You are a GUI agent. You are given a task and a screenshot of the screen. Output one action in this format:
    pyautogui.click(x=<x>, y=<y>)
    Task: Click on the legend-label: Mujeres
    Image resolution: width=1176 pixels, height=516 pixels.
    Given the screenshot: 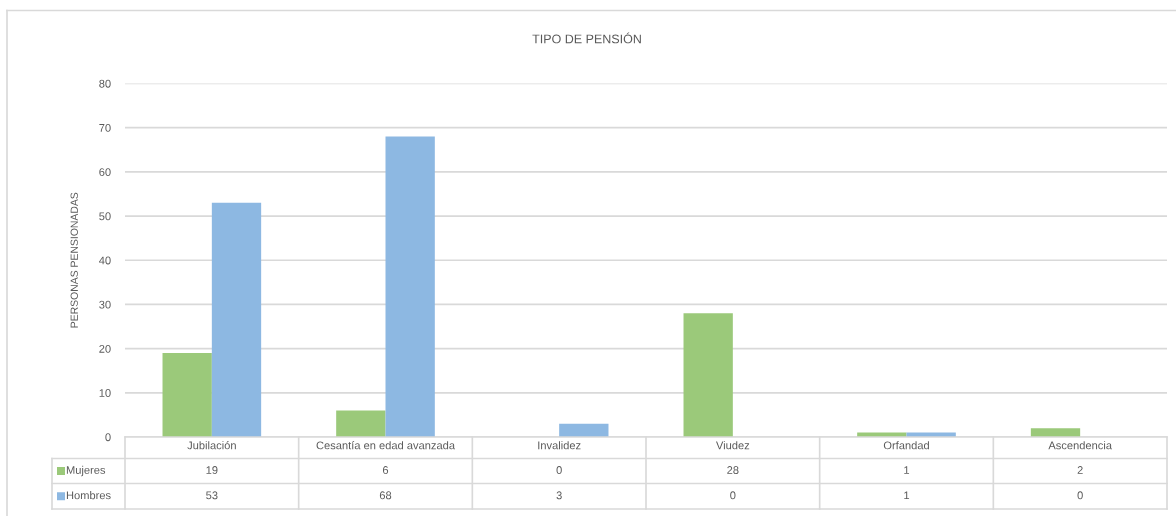 What is the action you would take?
    pyautogui.click(x=86, y=471)
    